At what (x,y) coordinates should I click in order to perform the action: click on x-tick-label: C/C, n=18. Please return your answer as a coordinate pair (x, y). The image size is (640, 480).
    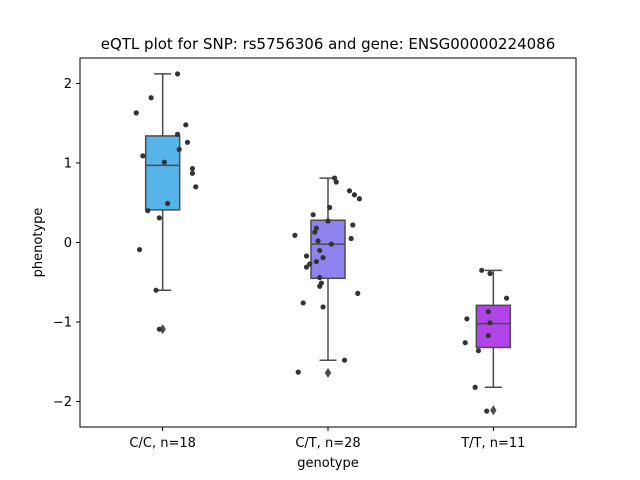
    Looking at the image, I should click on (162, 443).